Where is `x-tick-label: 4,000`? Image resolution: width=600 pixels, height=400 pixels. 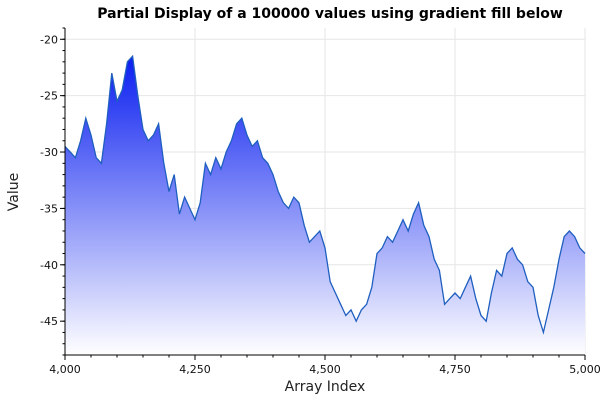
x-tick-label: 4,000 is located at coordinates (65, 369).